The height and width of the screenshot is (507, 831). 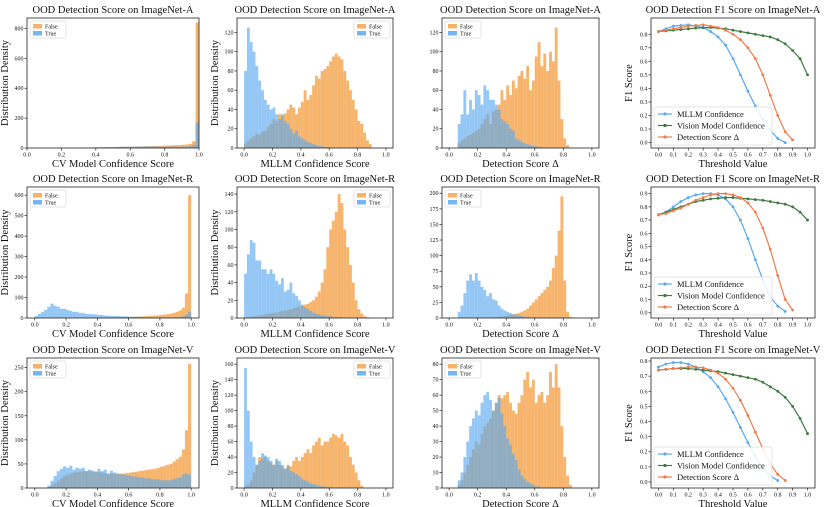 What do you see at coordinates (733, 326) in the screenshot?
I see `x-tick-label: 0.5` at bounding box center [733, 326].